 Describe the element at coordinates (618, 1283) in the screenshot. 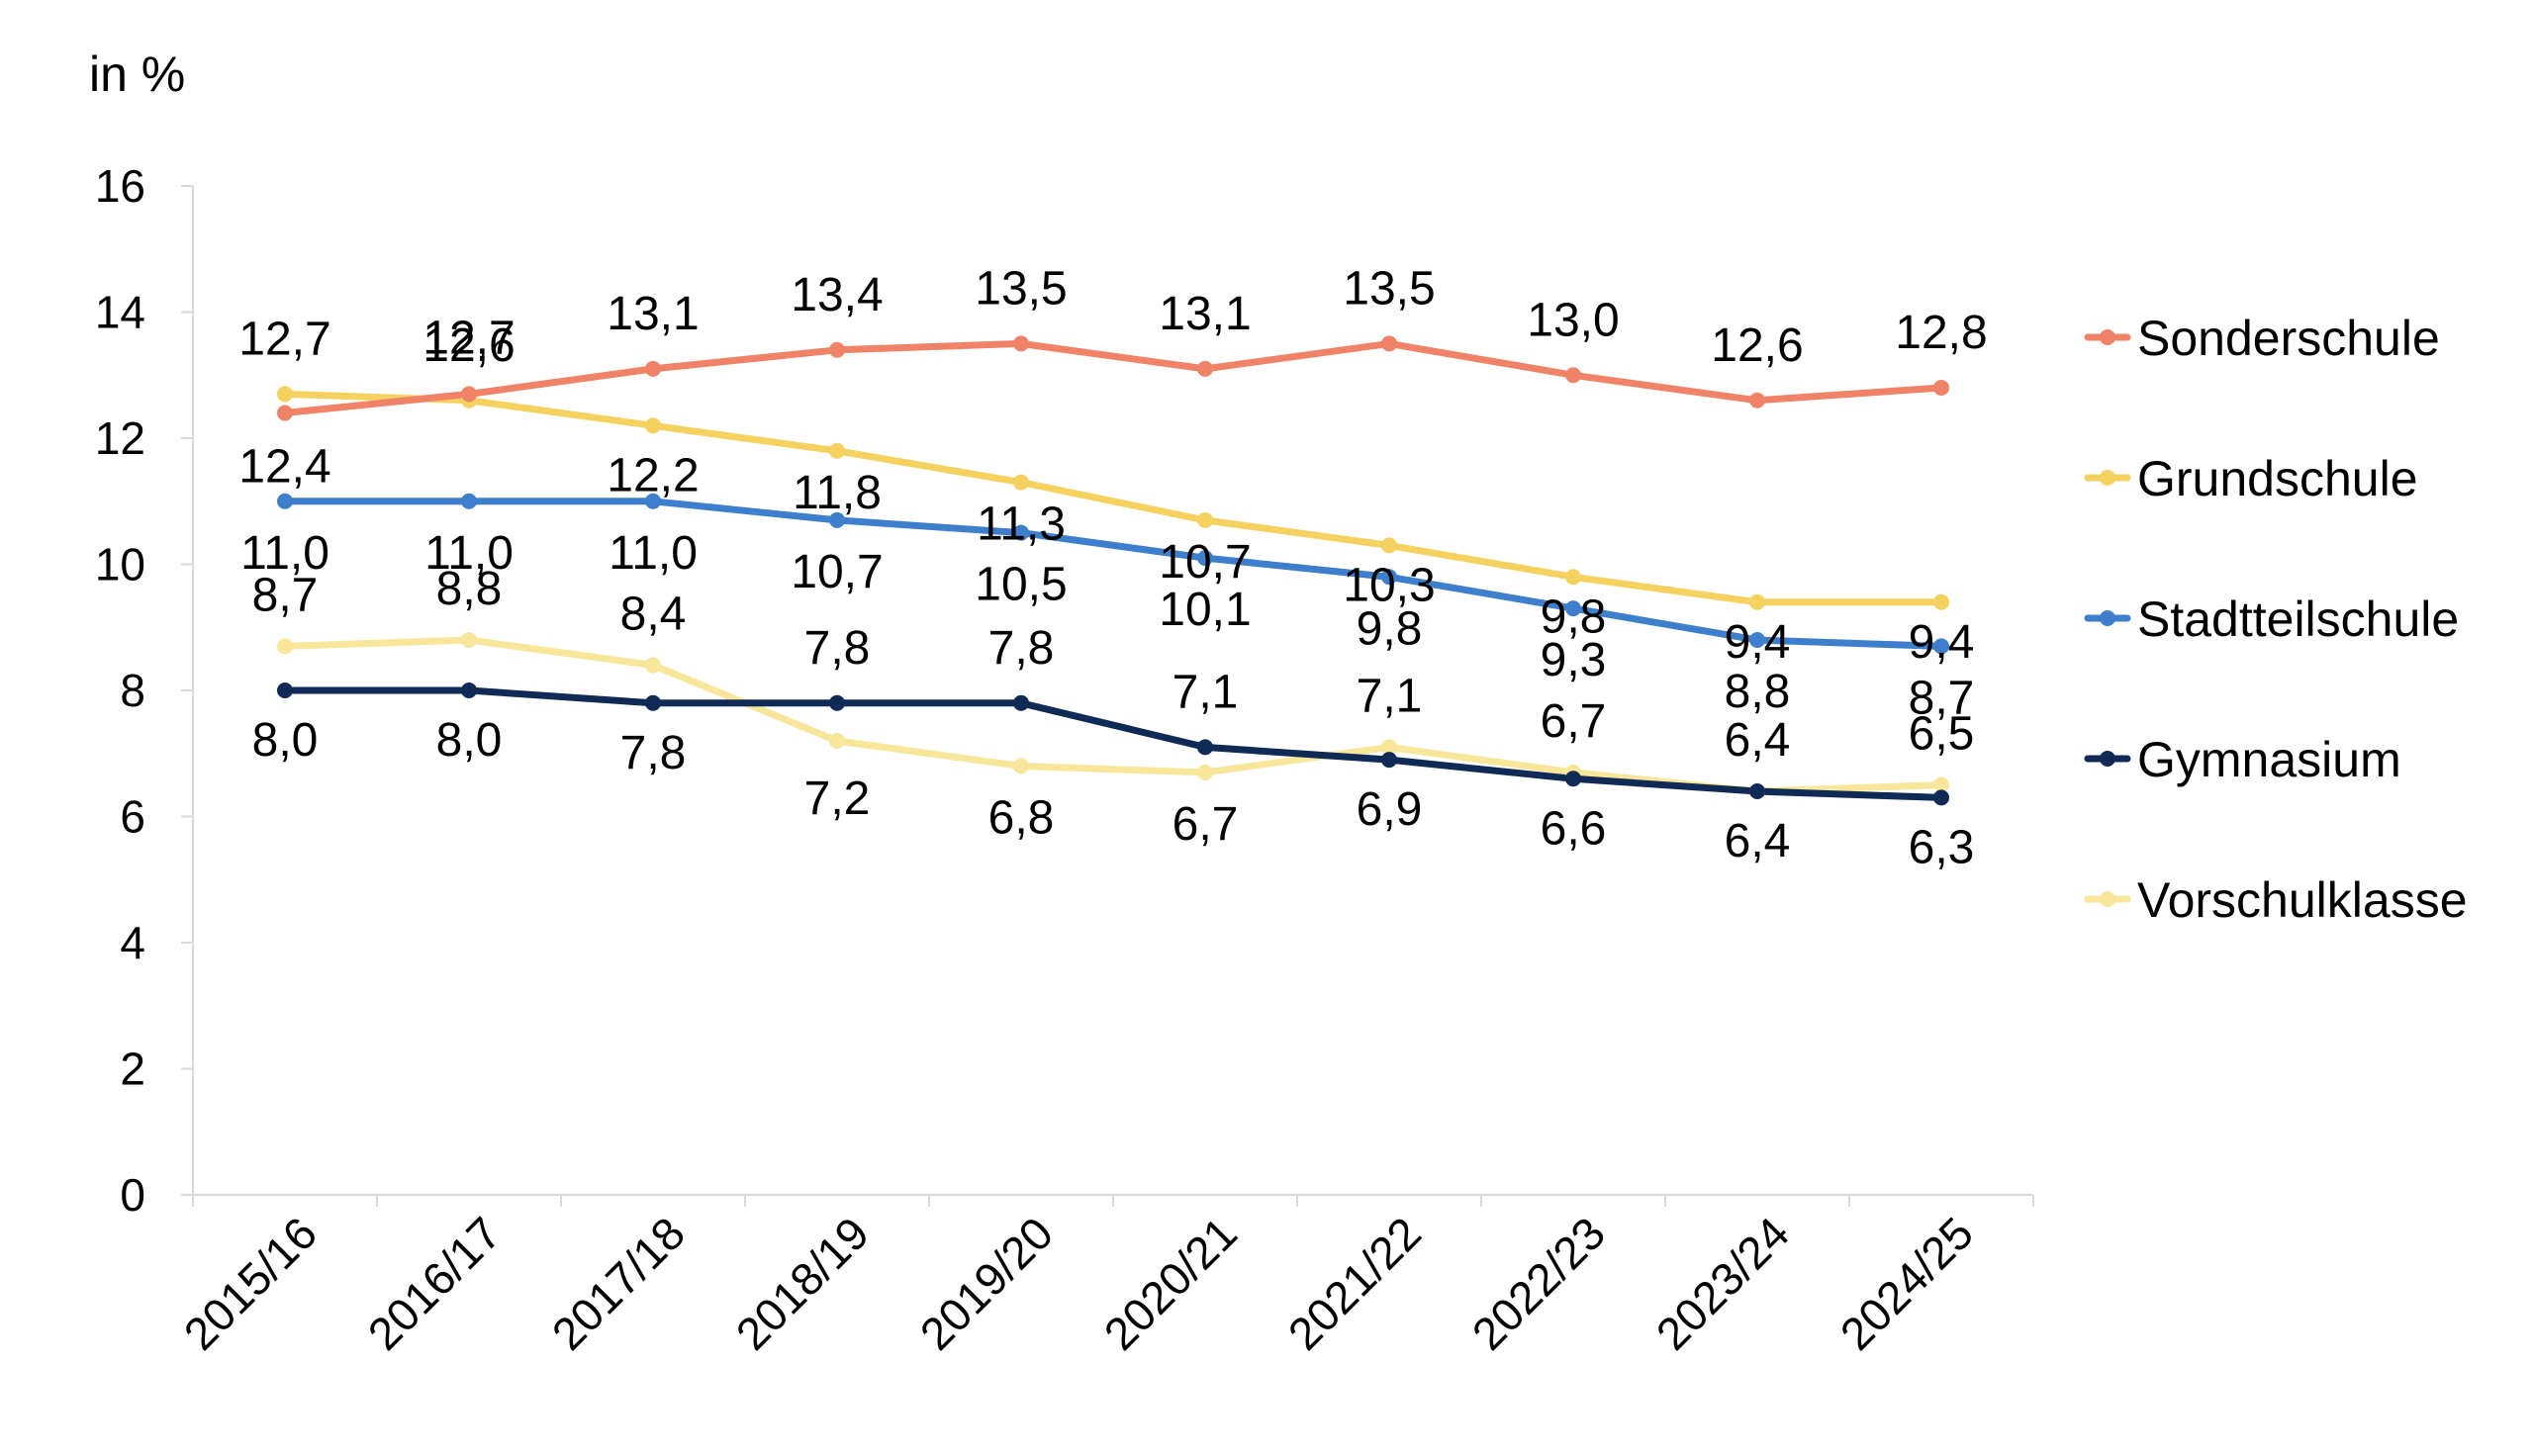

I see `x-tick-label: 2017/18` at that location.